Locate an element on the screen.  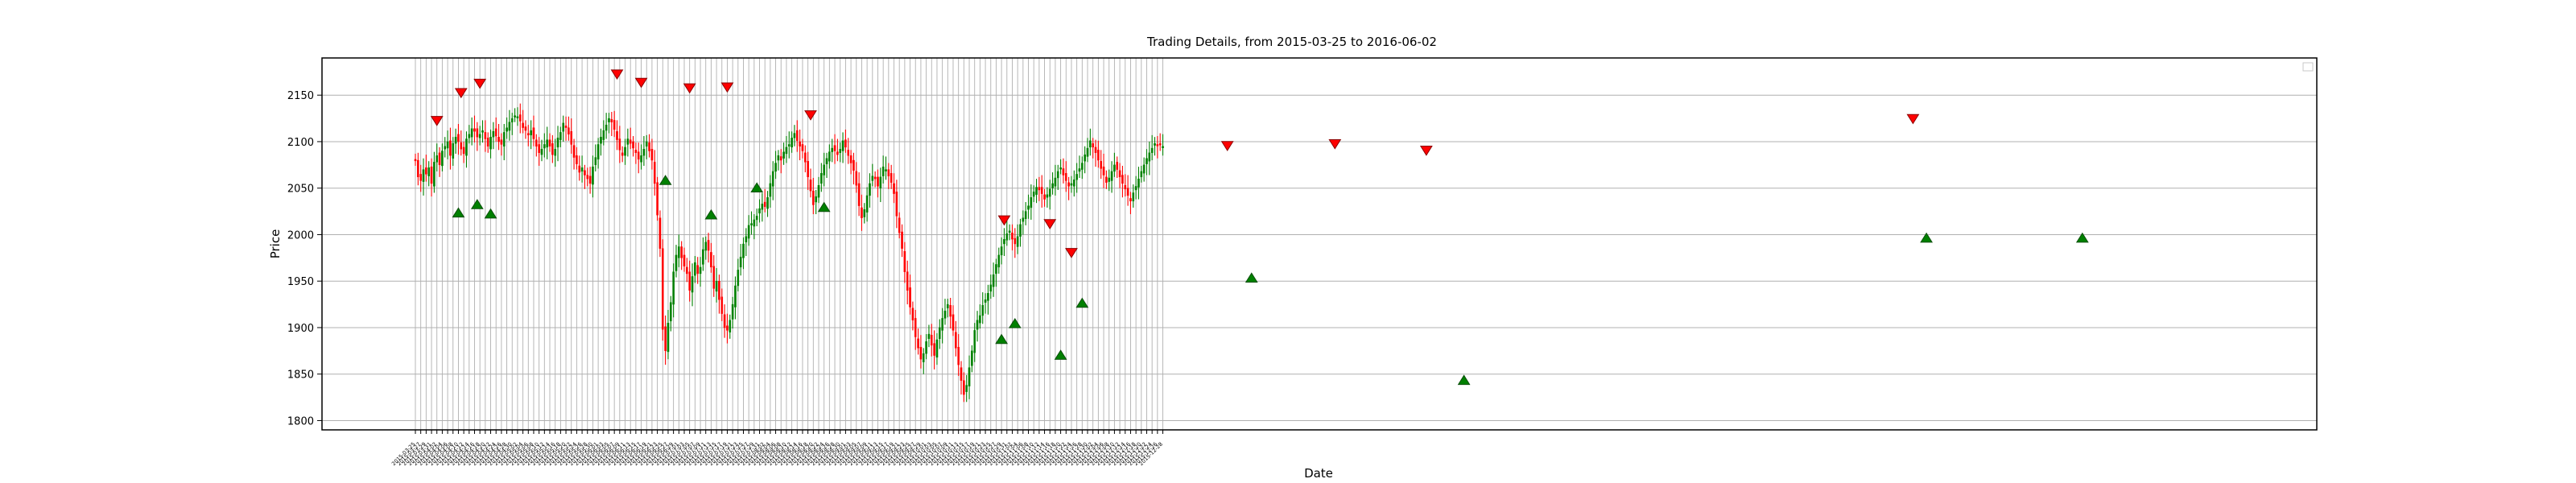
y-tick-label: 1850 is located at coordinates (300, 375).